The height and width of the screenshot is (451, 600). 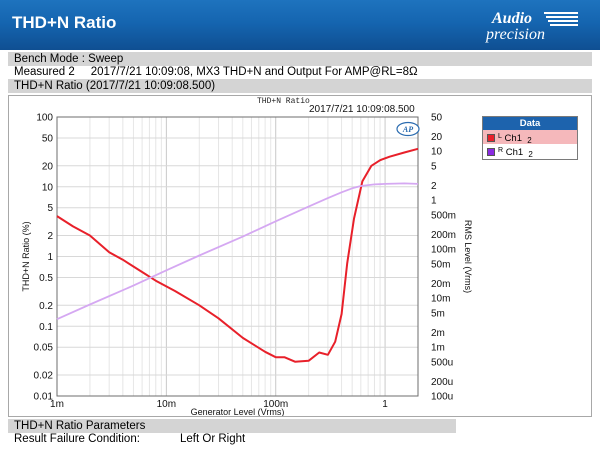 I want to click on y2-tick-label: 1, so click(x=434, y=201).